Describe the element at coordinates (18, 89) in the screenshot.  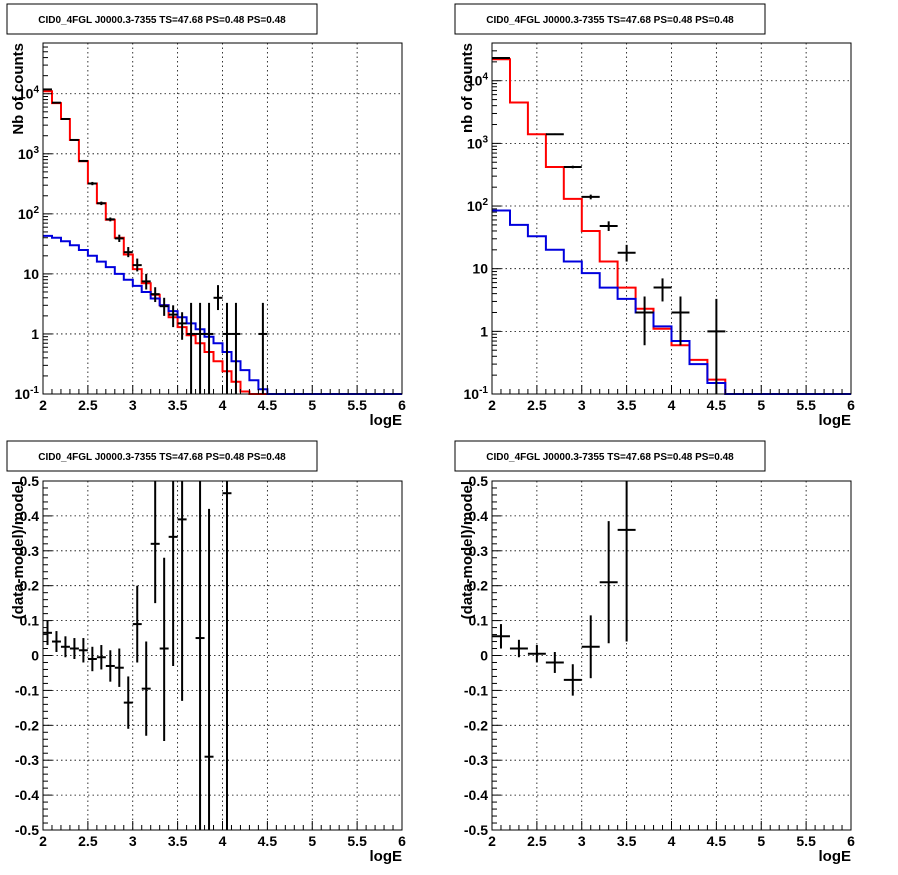
I see `y-axis-label: Nb of counts` at that location.